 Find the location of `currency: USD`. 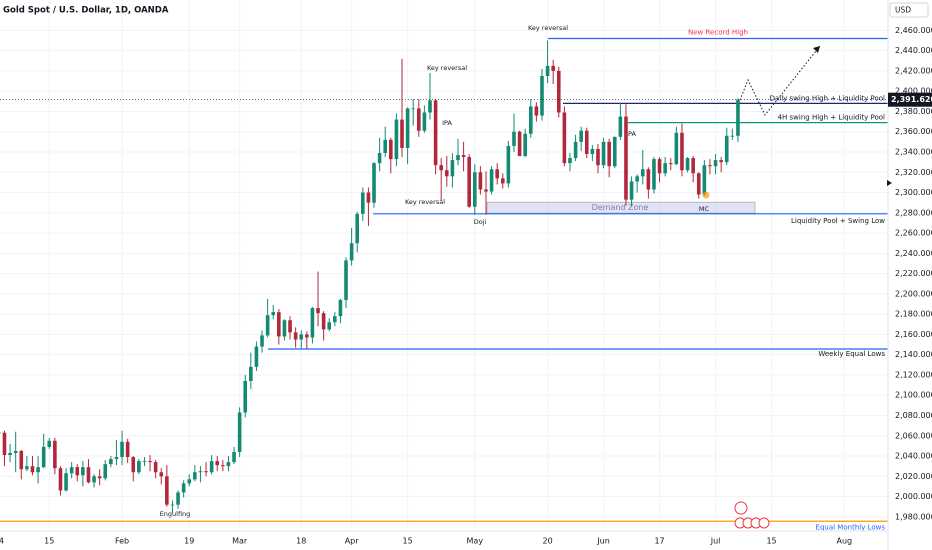

currency: USD is located at coordinates (903, 10).